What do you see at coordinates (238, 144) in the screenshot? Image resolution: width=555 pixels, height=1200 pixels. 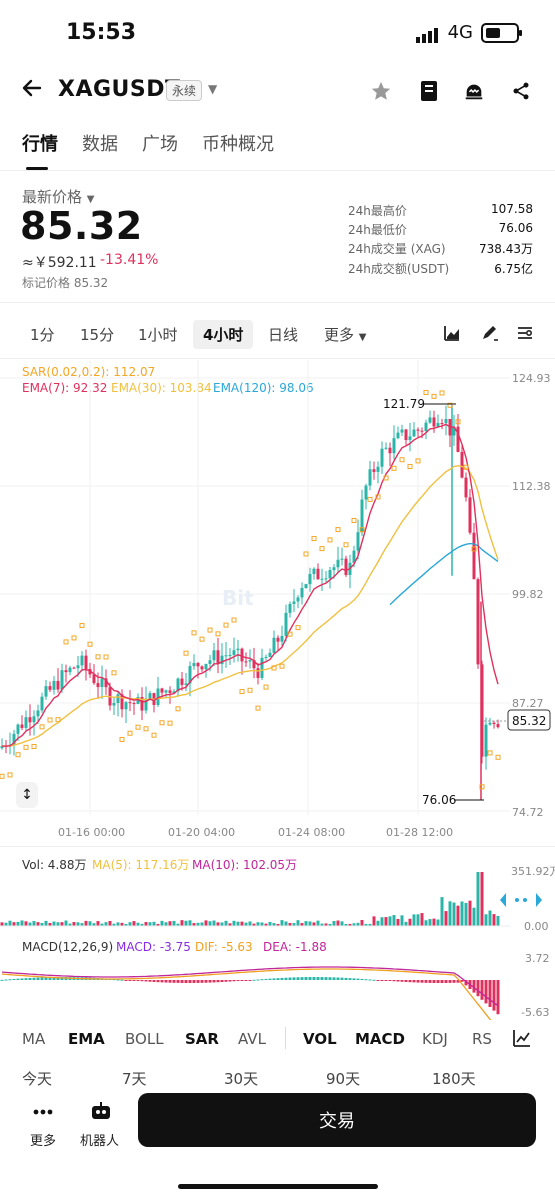 I see `tab-coin-overview: 币种概况` at bounding box center [238, 144].